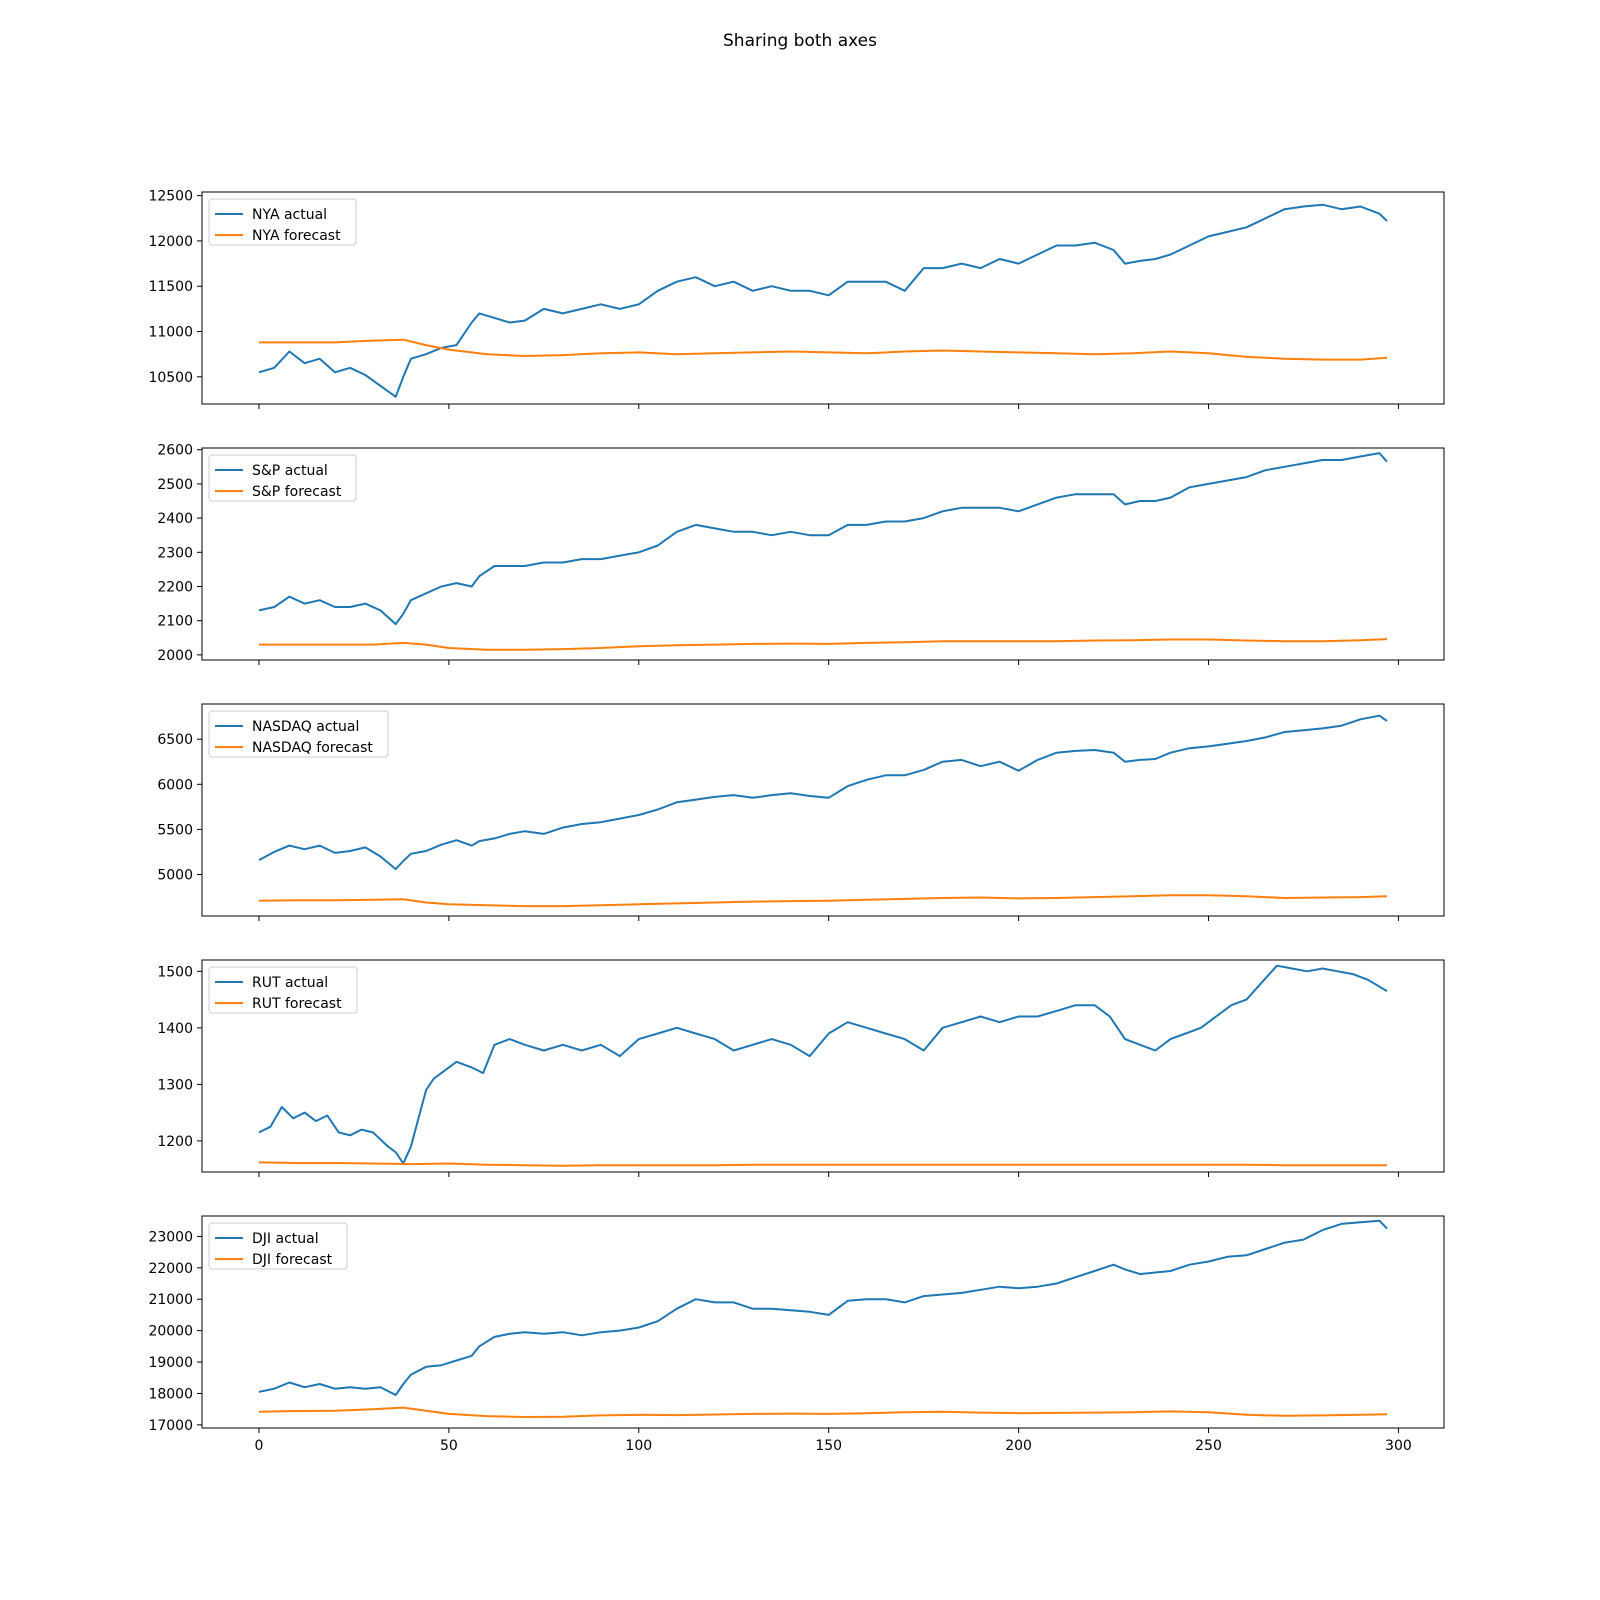  I want to click on x-tick-label: 100, so click(638, 1446).